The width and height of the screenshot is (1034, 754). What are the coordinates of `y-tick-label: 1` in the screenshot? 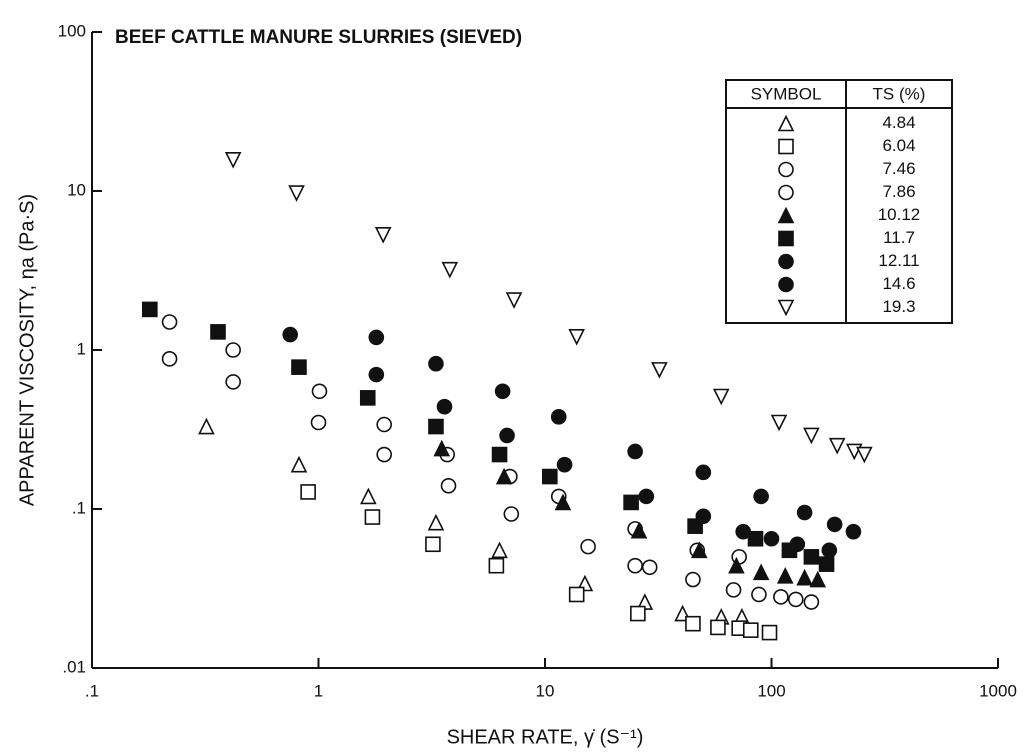 It's located at (81, 348).